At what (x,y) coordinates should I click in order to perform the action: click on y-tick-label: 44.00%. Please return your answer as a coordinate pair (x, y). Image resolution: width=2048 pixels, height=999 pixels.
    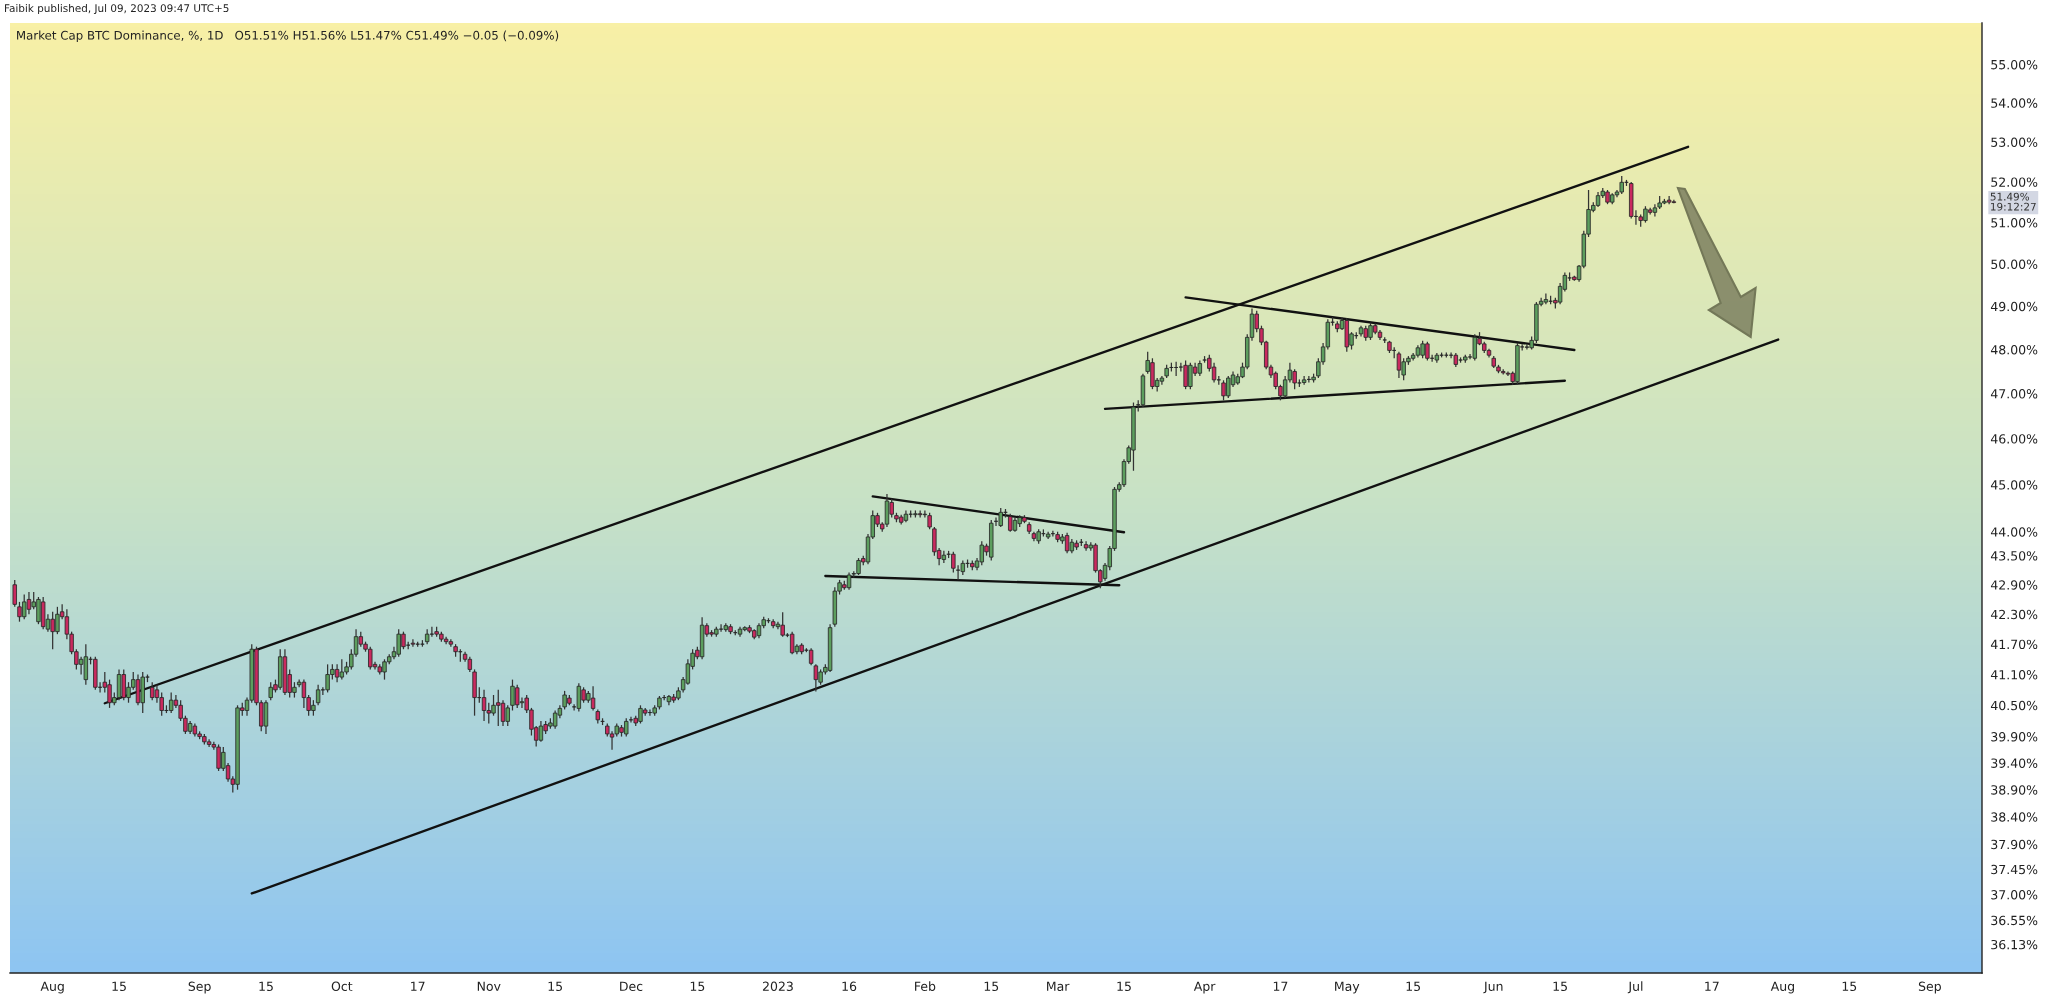
    Looking at the image, I should click on (2014, 532).